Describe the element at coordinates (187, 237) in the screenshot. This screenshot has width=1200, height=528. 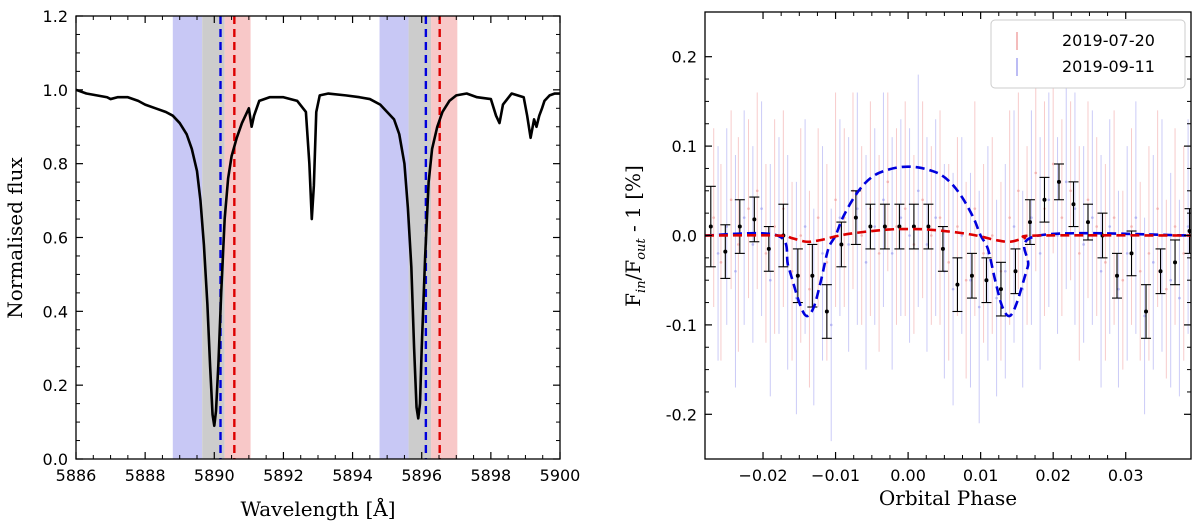
I see `blue-band-d2` at that location.